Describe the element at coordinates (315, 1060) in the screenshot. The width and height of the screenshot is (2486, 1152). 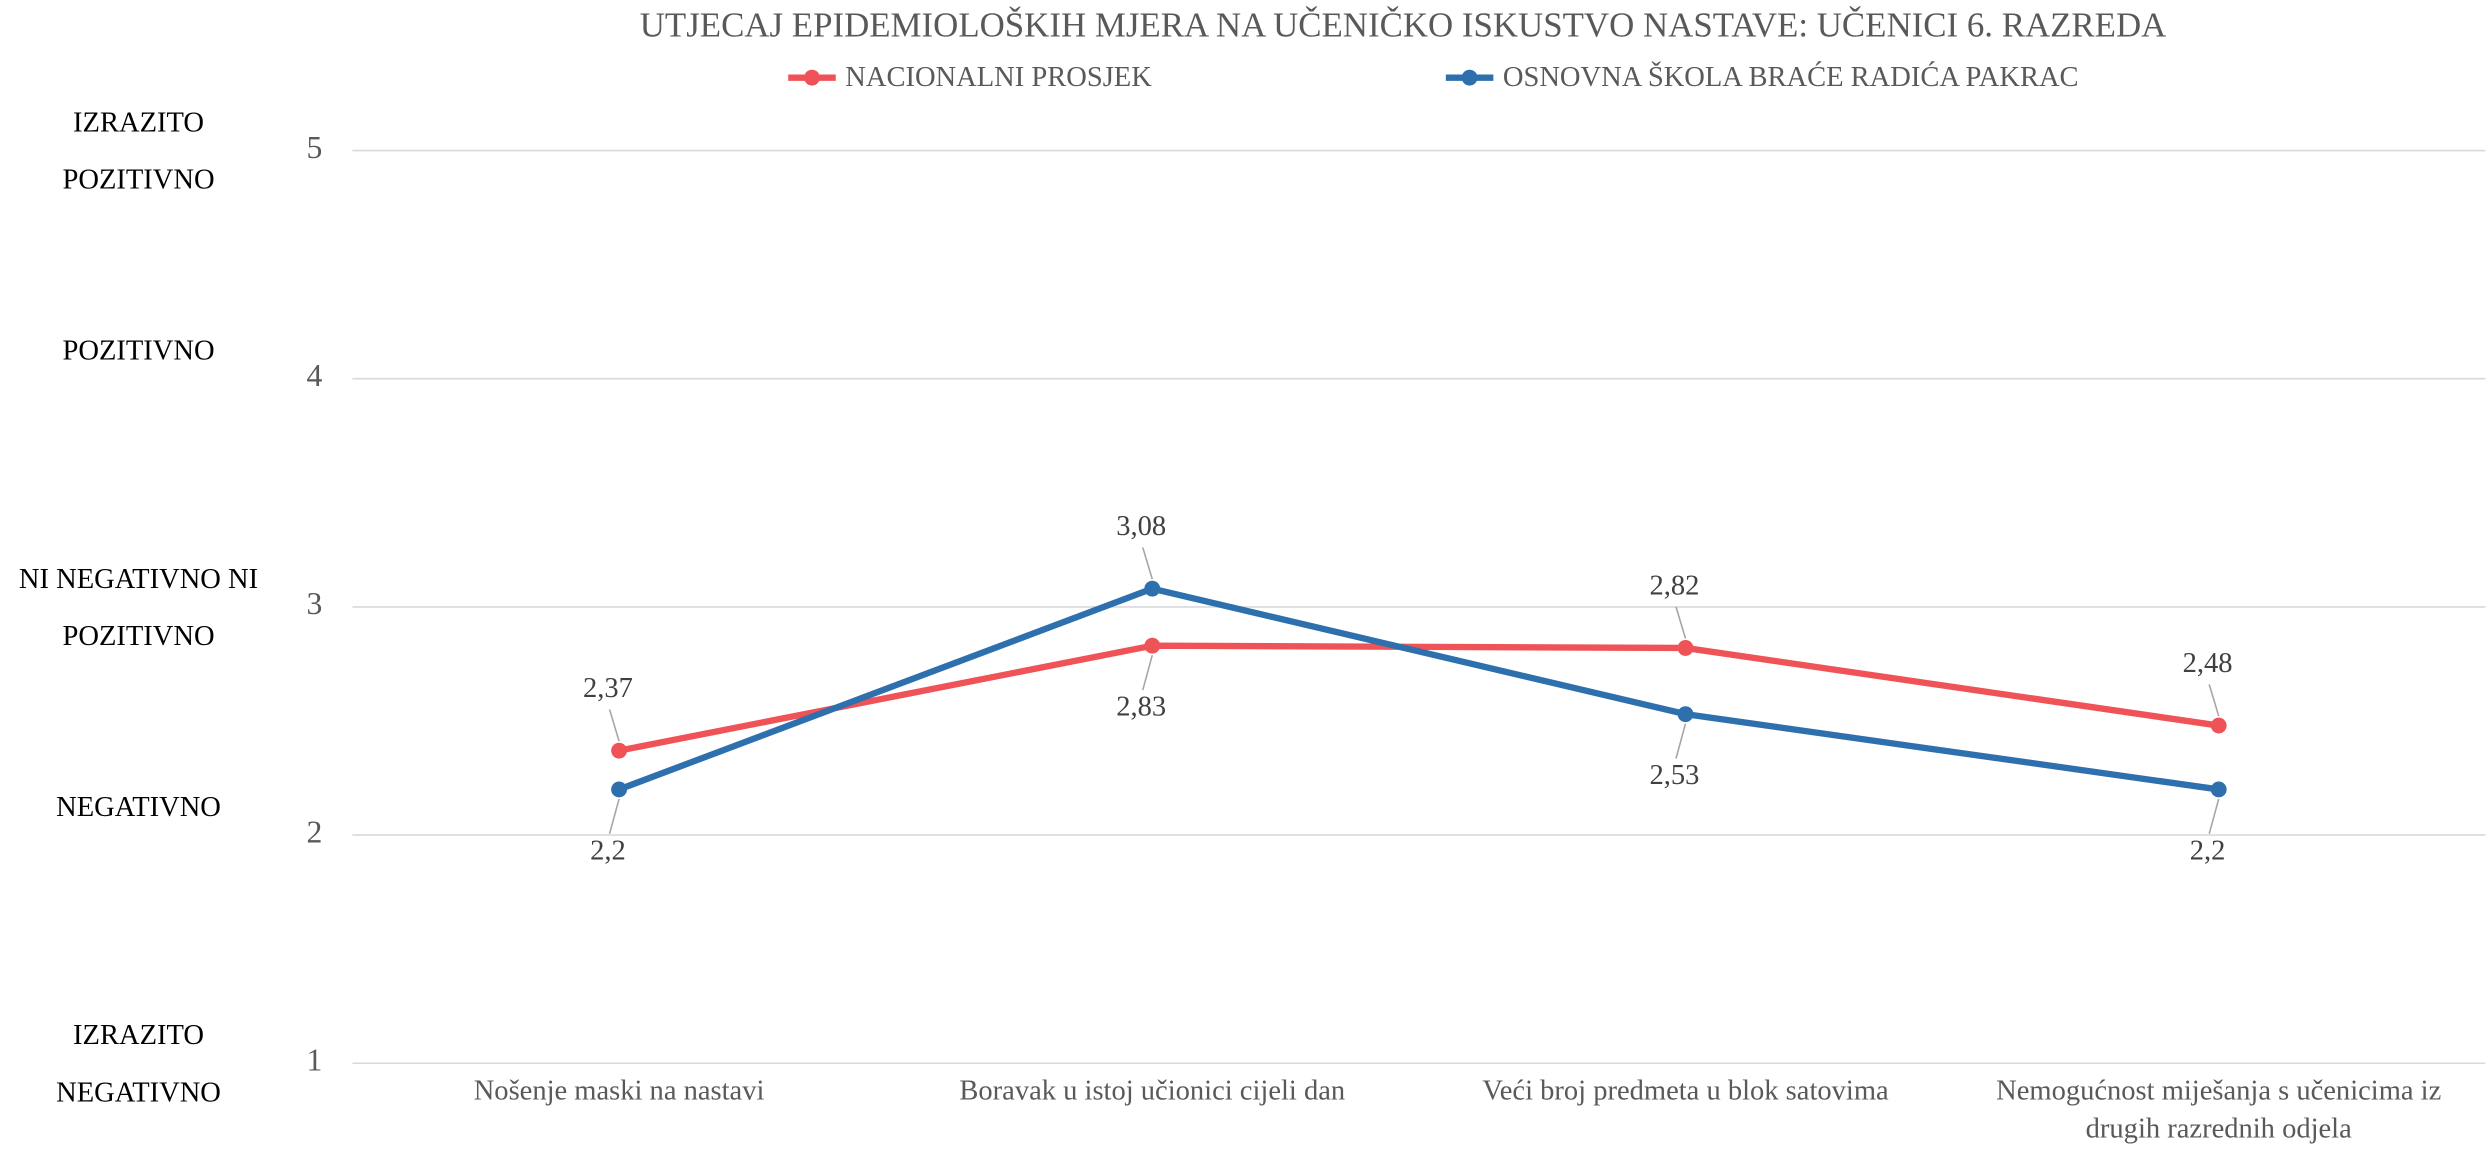
I see `y-tick-label: 1` at that location.